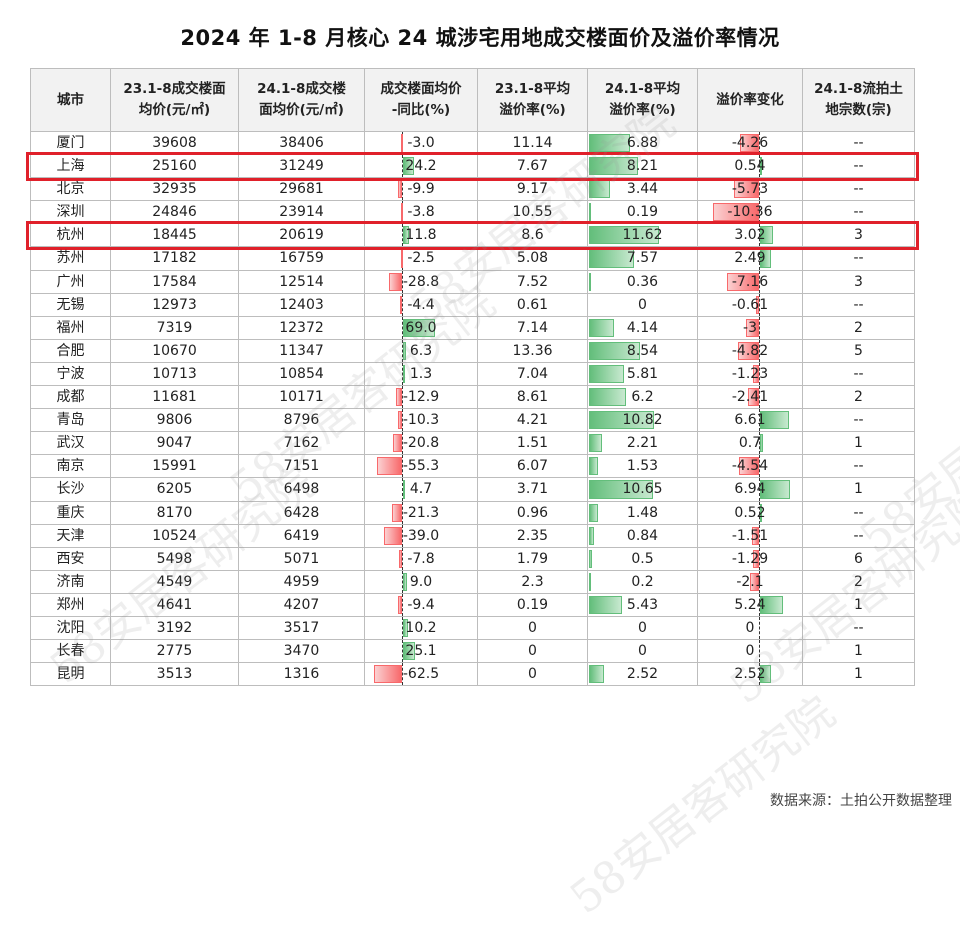  I want to click on value-cell: -9.4, so click(421, 604).